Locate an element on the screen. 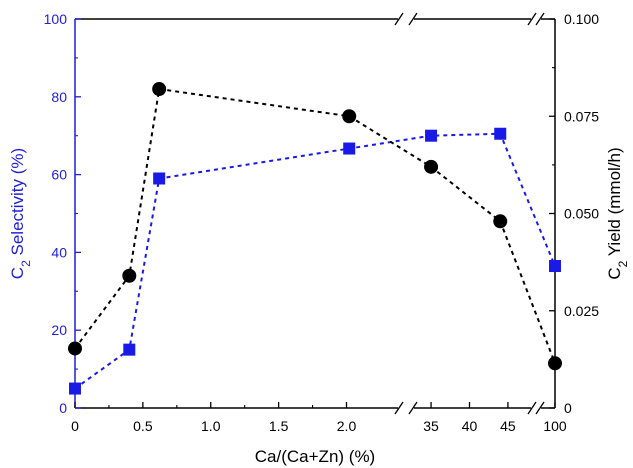 This screenshot has height=468, width=633. x-tick-label: 0.5 is located at coordinates (143, 426).